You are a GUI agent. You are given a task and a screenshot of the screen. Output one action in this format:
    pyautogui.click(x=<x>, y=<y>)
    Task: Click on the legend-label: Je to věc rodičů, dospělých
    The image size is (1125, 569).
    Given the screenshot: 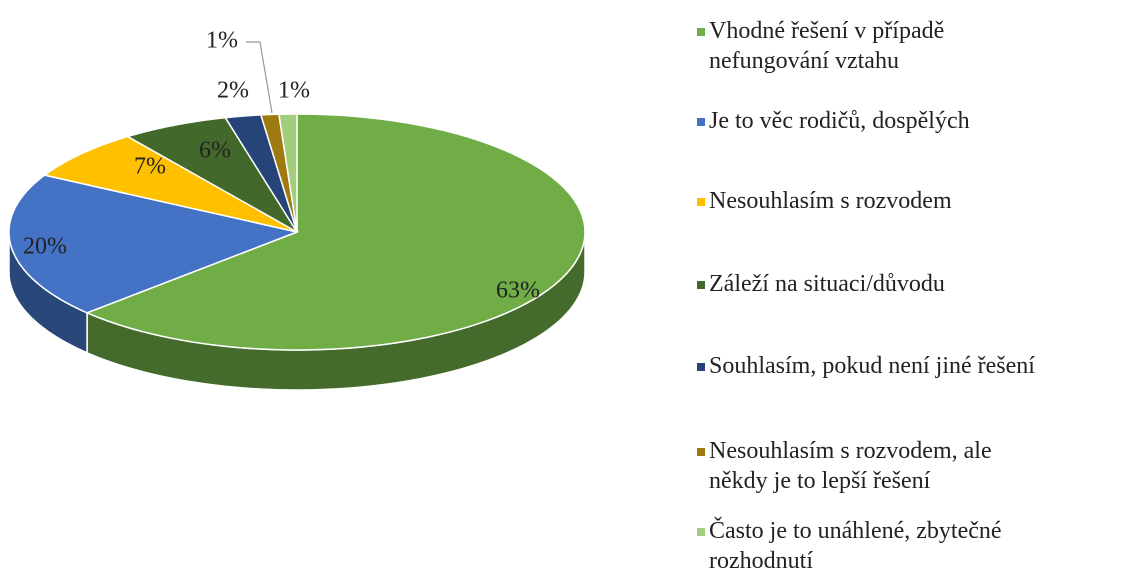 What is the action you would take?
    pyautogui.click(x=839, y=121)
    